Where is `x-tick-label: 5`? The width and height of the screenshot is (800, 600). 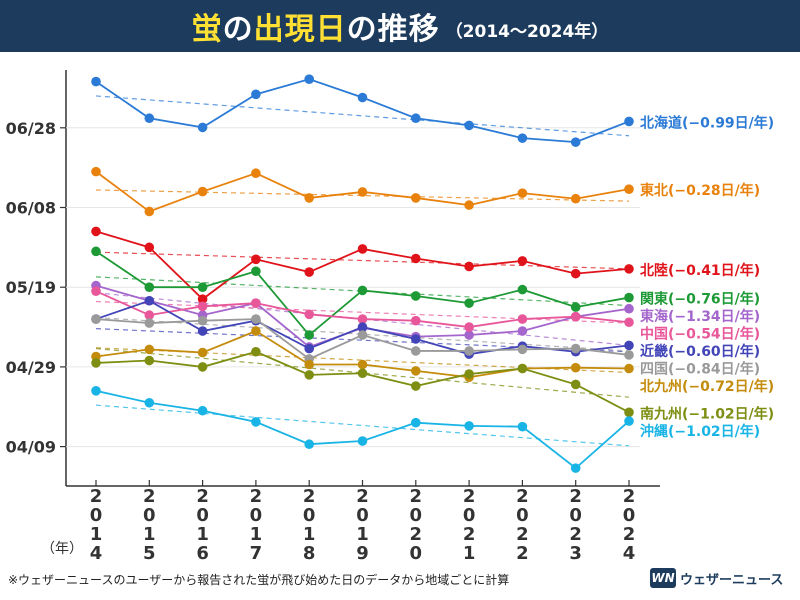
x-tick-label: 5 is located at coordinates (149, 553).